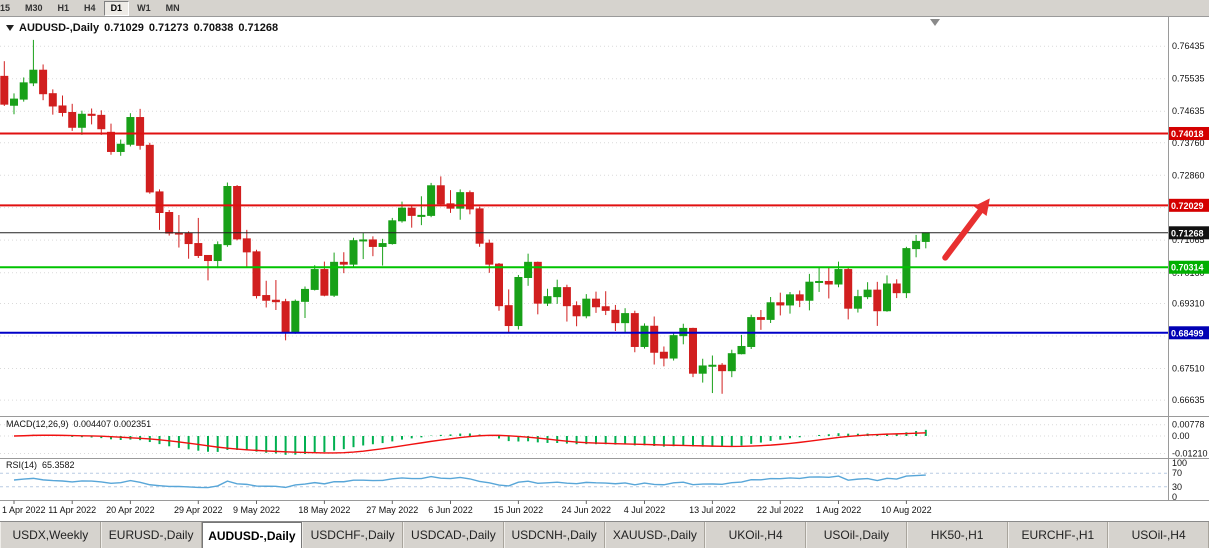 The height and width of the screenshot is (548, 1209). Describe the element at coordinates (116, 8) in the screenshot. I see `timeframe-button-d1: D1` at that location.